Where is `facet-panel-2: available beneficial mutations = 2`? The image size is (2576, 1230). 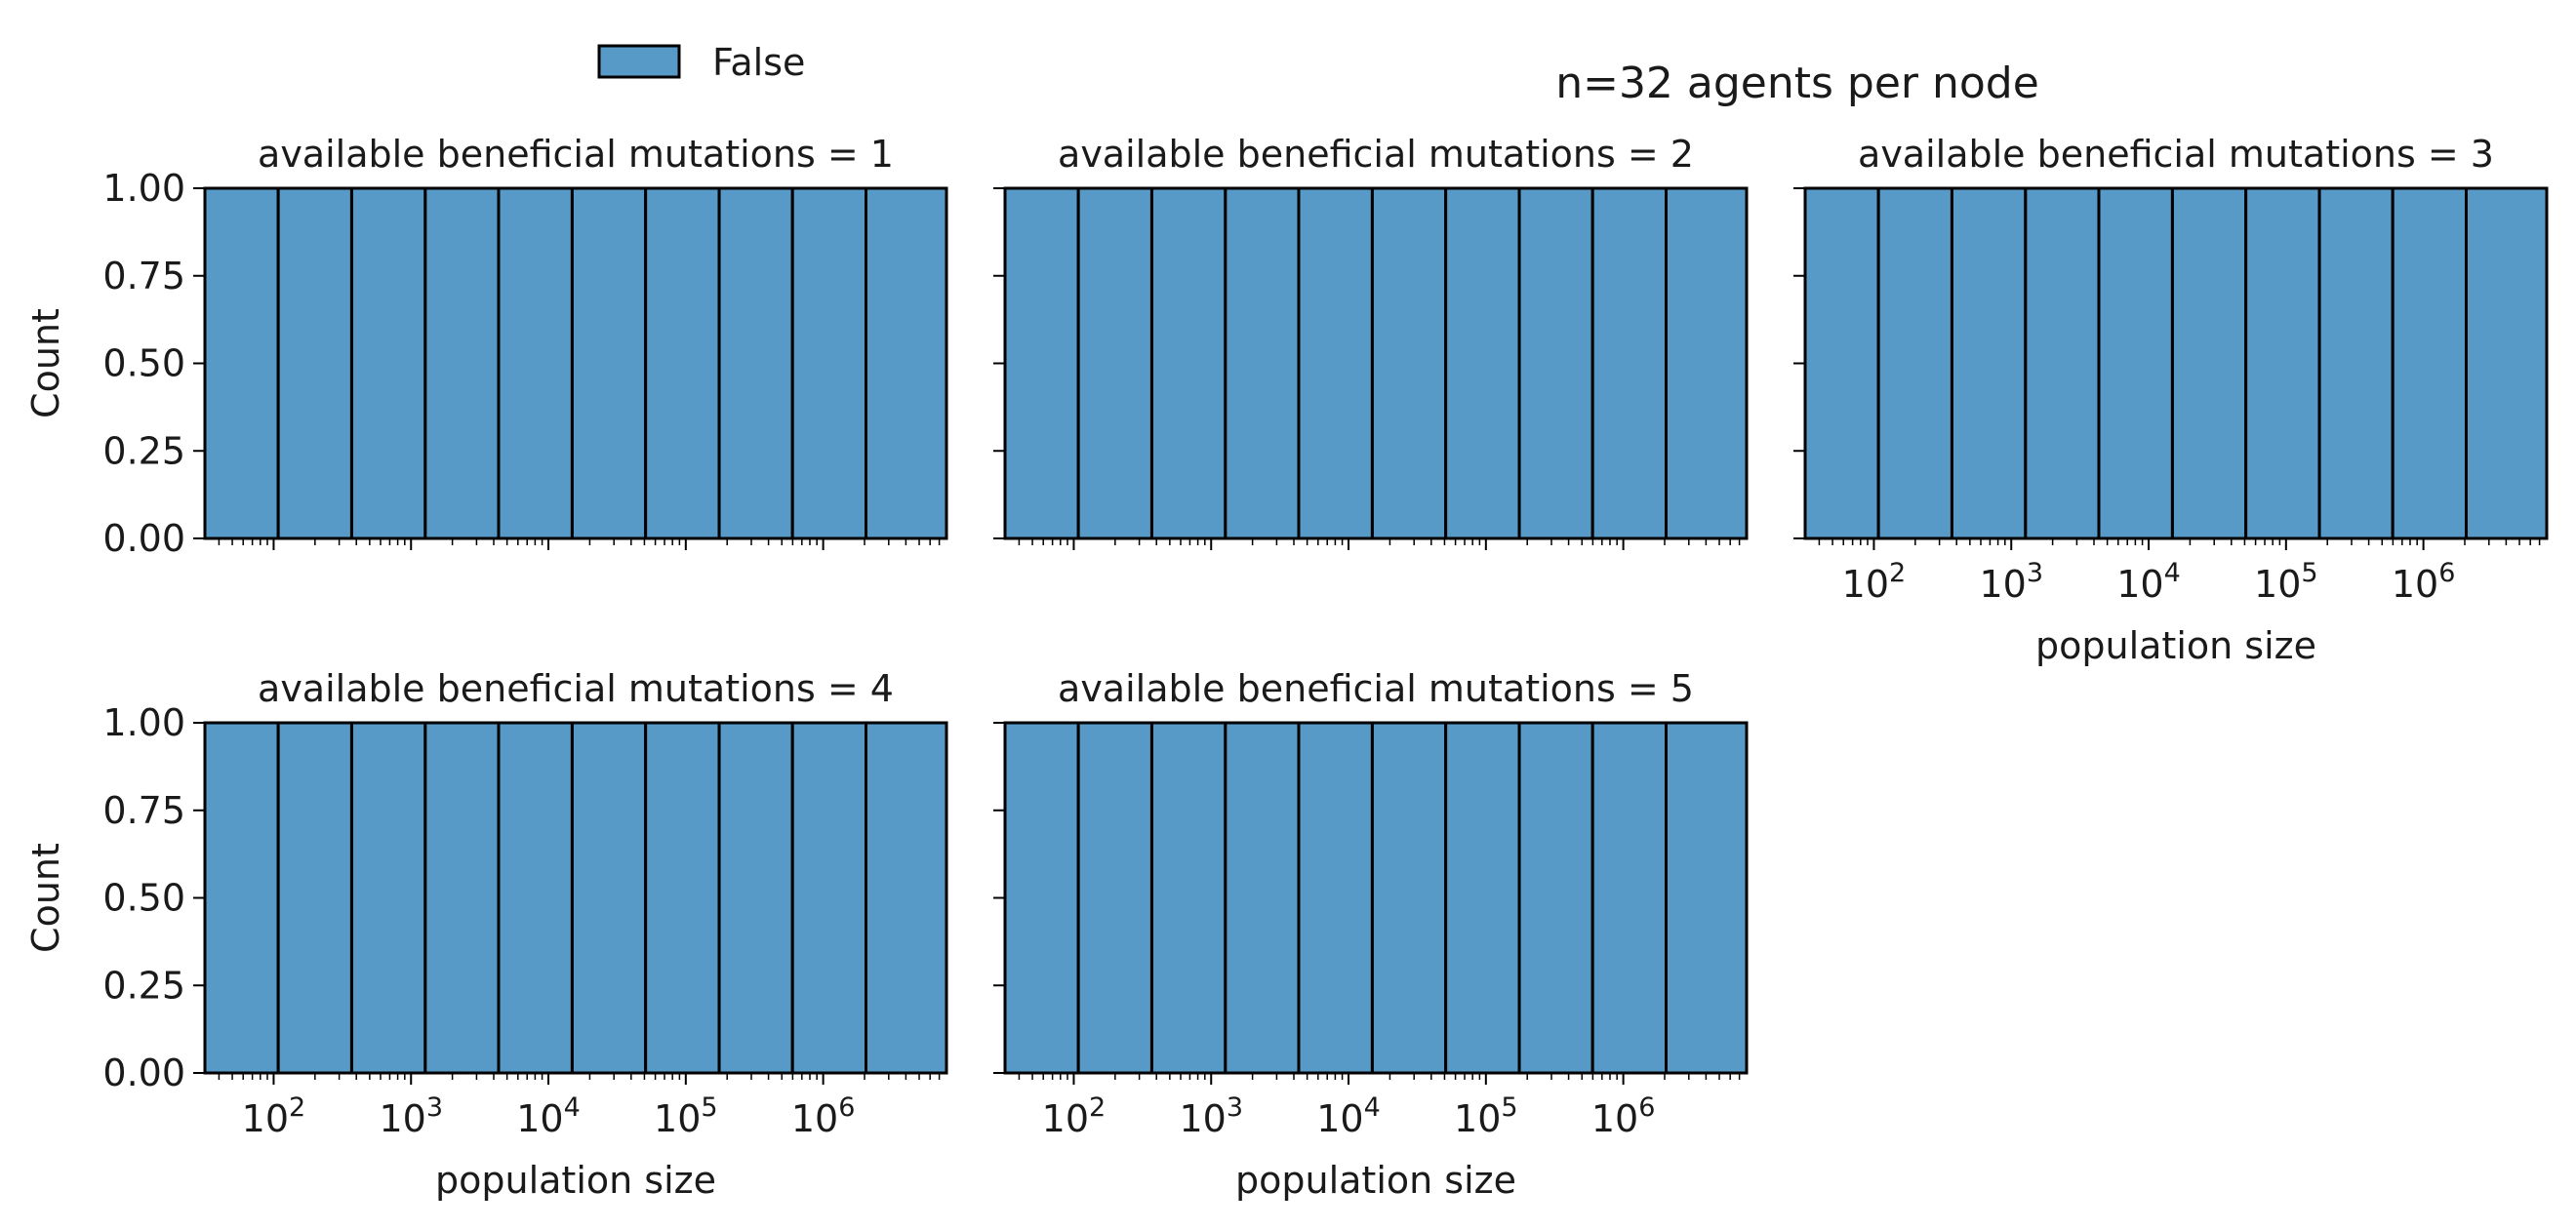 facet-panel-2: available beneficial mutations = 2 is located at coordinates (1371, 341).